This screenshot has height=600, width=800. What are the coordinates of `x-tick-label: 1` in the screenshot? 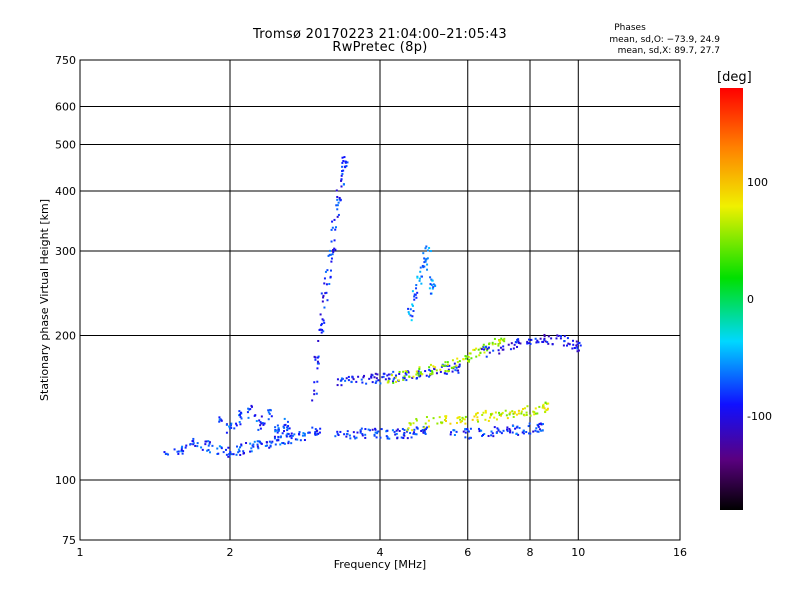 It's located at (80, 552).